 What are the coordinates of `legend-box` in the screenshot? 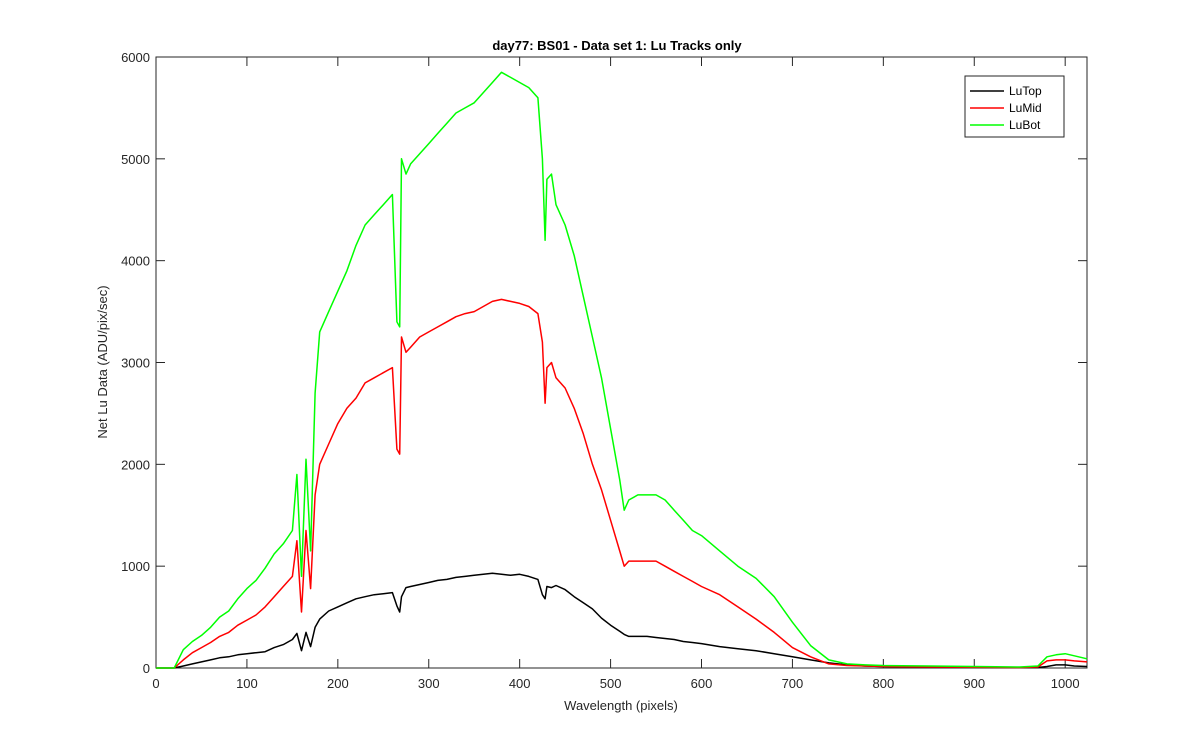 It's located at (1014, 106).